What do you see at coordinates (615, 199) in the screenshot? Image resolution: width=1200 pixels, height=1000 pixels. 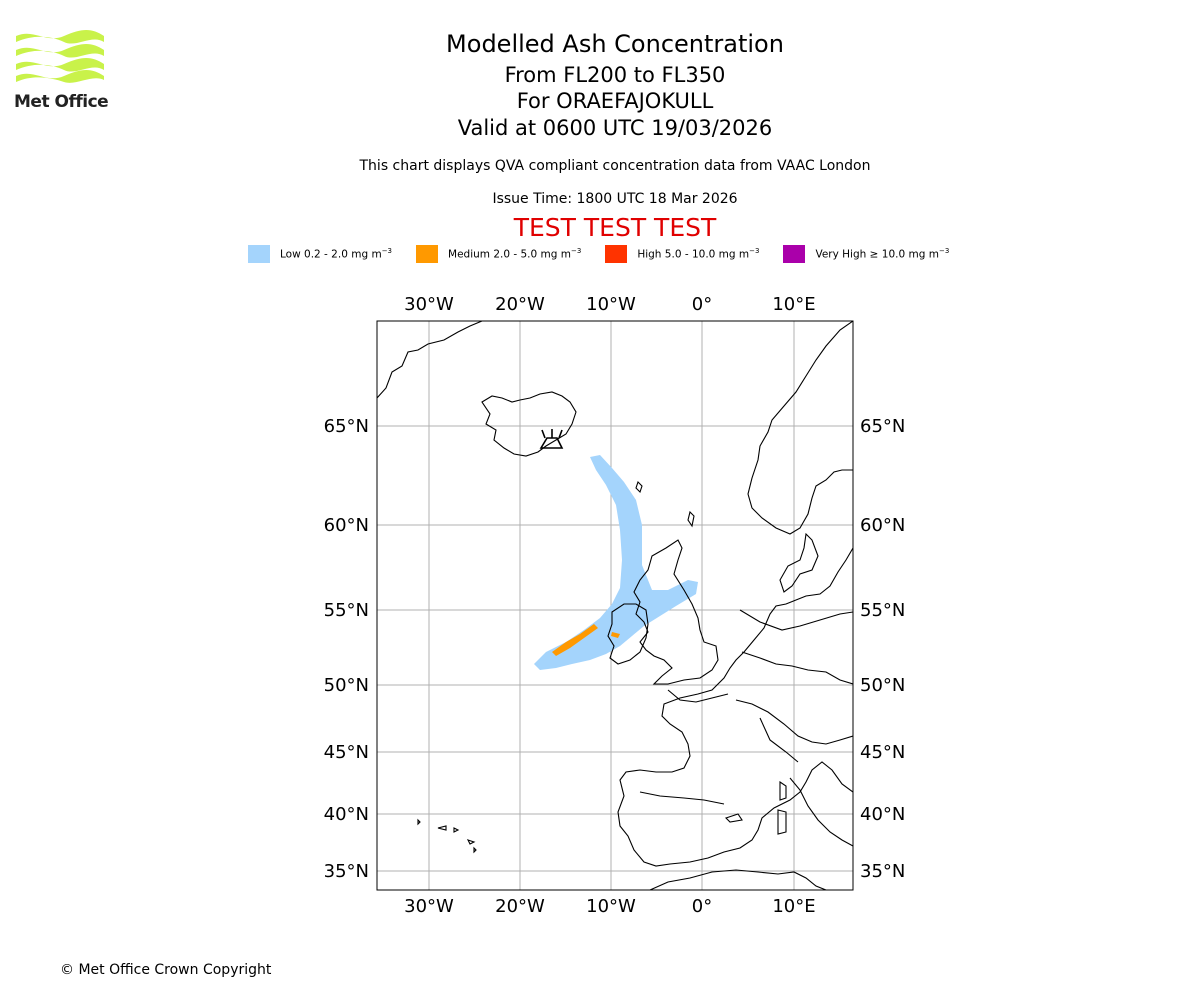 I see `issue-time: Issue Time: 1800 UTC 18 Mar 2026` at bounding box center [615, 199].